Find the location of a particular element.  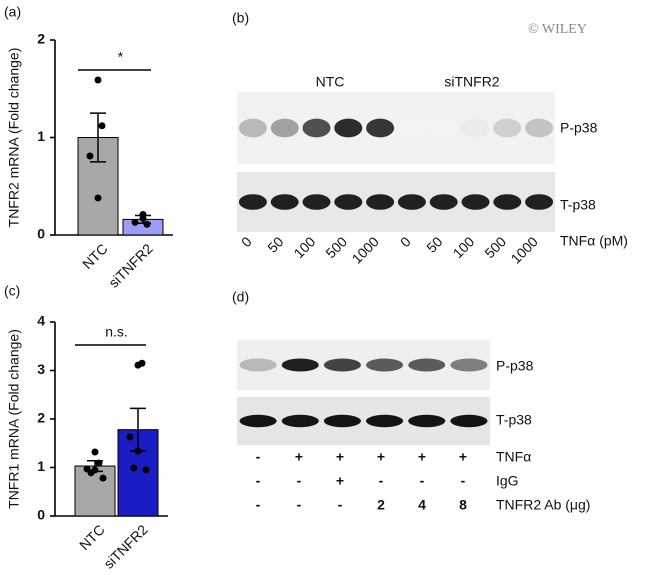

lane-label: 1000 is located at coordinates (524, 249).